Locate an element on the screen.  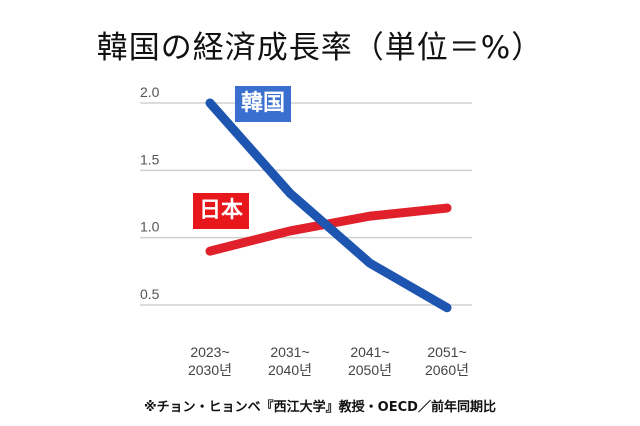
x-tick-label: 2041~ is located at coordinates (369, 352).